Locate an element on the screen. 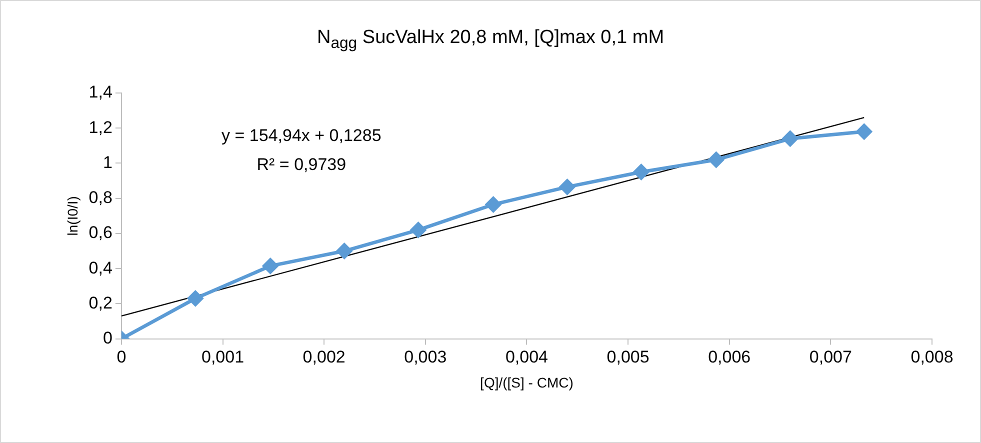 The image size is (981, 443). y-tick-label: 1,4 is located at coordinates (100, 92).